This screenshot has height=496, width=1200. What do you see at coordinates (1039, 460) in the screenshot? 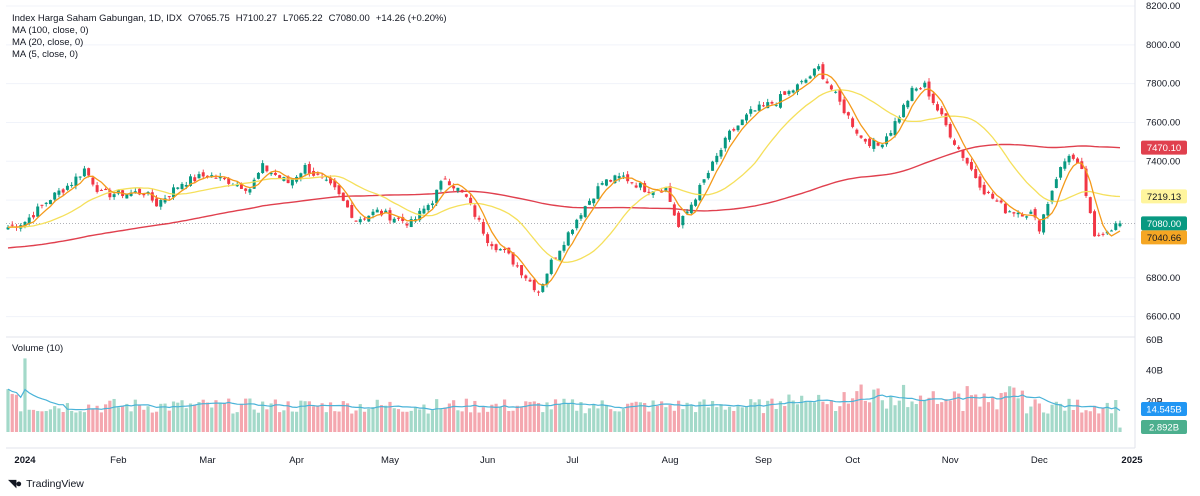
I see `time-tick-label: Dec` at bounding box center [1039, 460].